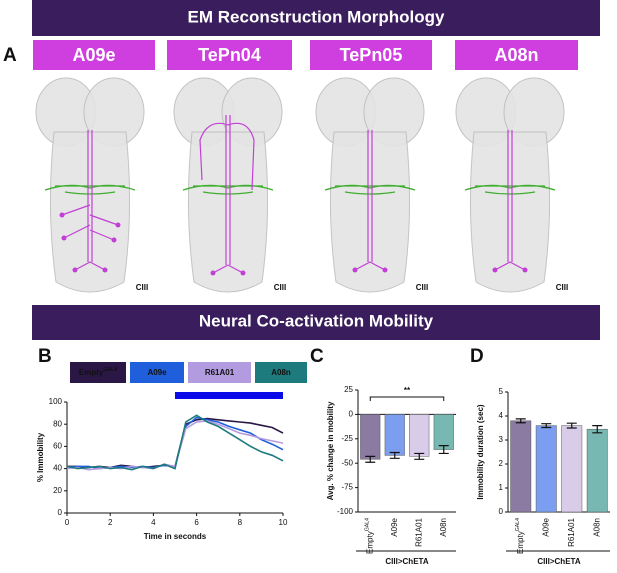 The width and height of the screenshot is (617, 573). What do you see at coordinates (175, 536) in the screenshot?
I see `x-axis-label: Time in seconds` at bounding box center [175, 536].